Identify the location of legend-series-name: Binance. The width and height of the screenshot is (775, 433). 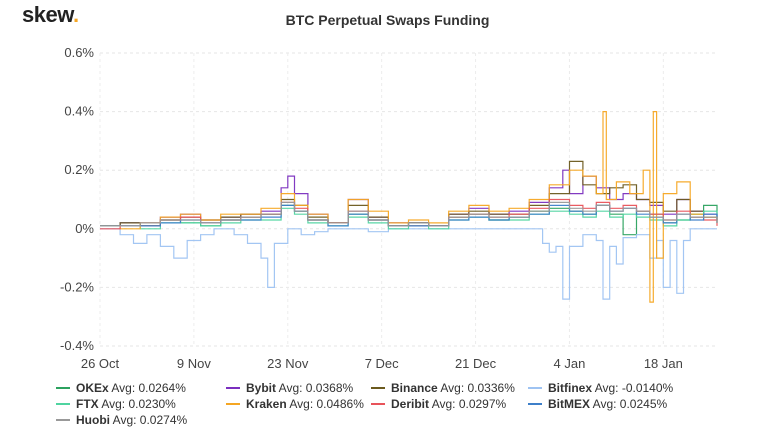
(414, 388).